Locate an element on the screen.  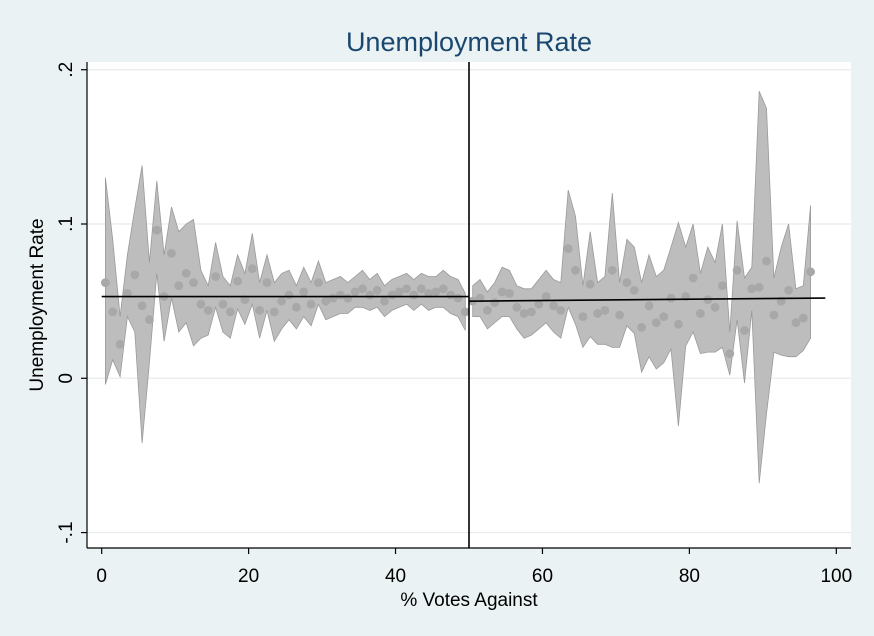
x-tick-label-1: 20 is located at coordinates (248, 576).